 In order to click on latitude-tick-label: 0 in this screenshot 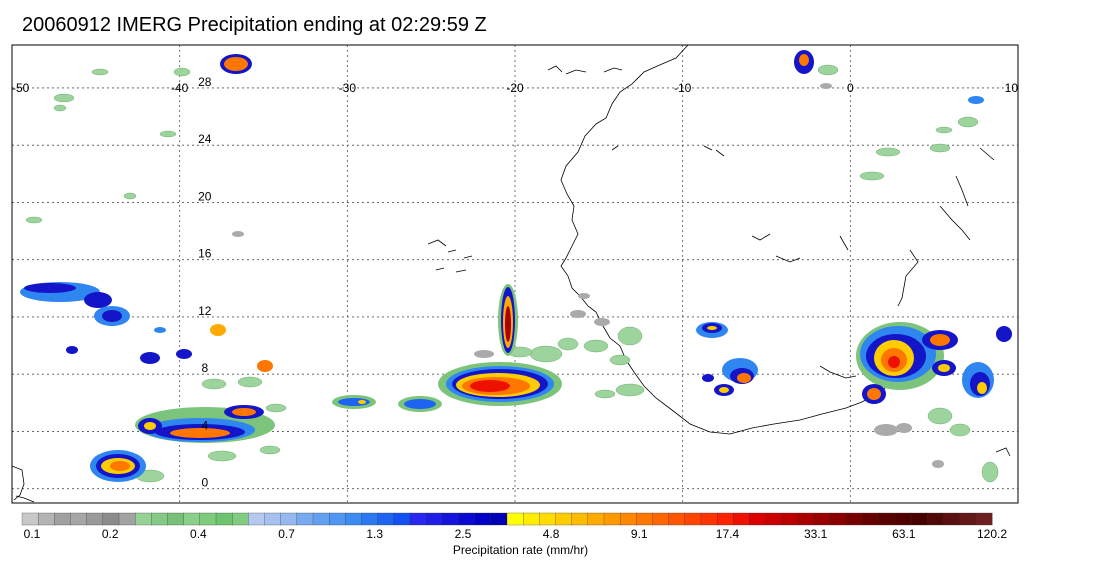, I will do `click(204, 483)`.